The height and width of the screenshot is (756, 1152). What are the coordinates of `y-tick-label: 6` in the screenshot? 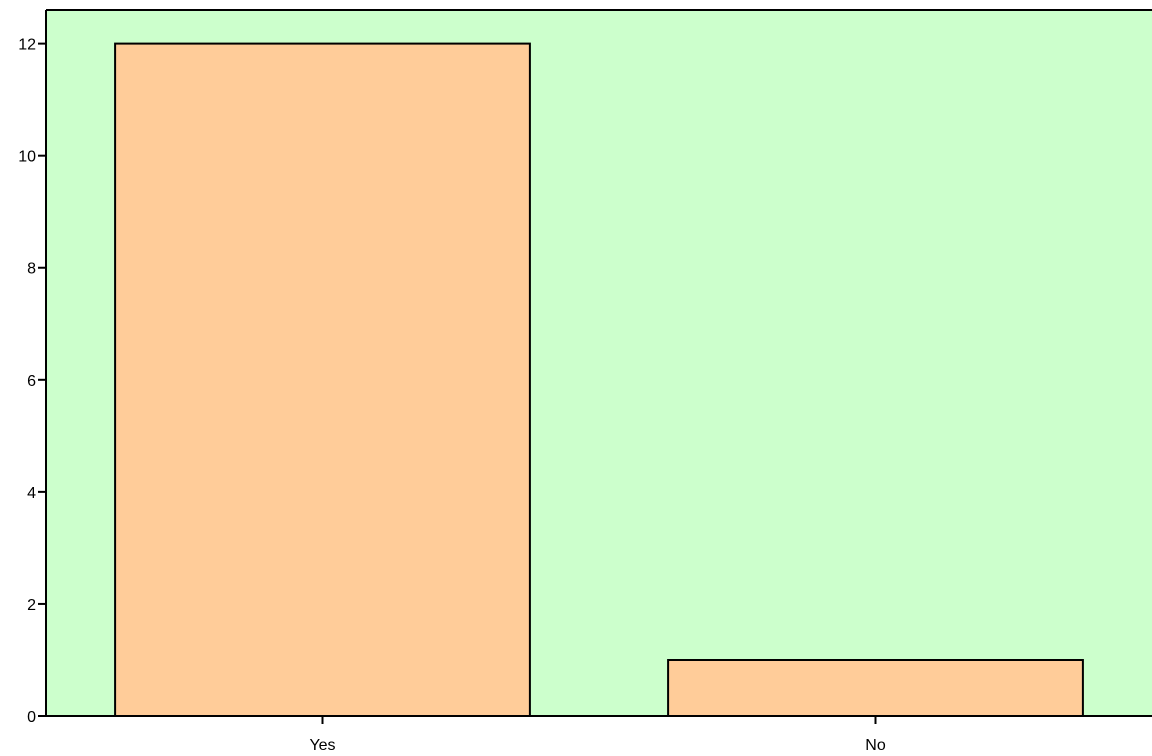 It's located at (31, 381).